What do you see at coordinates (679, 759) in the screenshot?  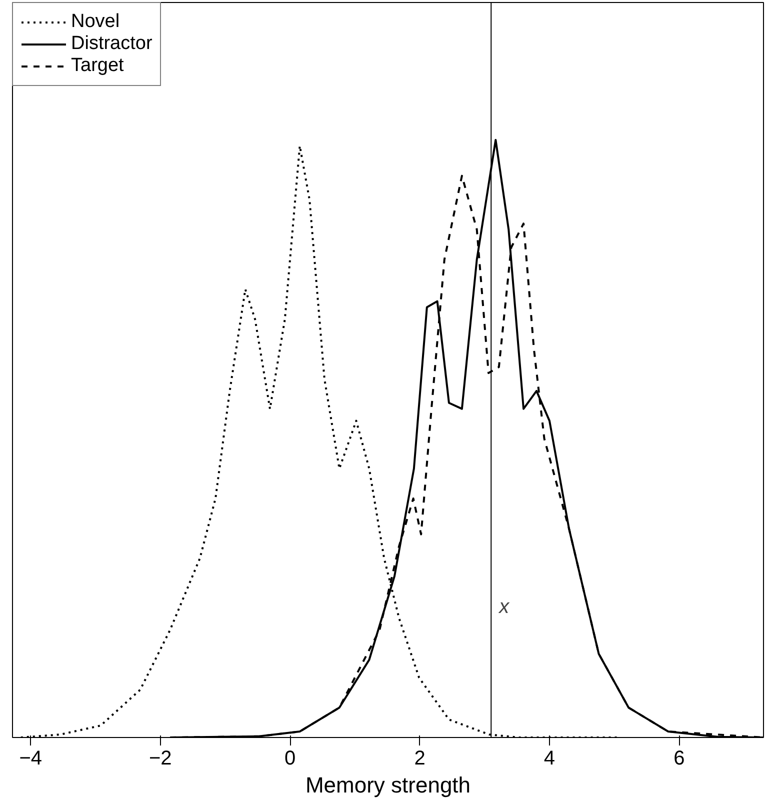 I see `x-tick-label: 6` at bounding box center [679, 759].